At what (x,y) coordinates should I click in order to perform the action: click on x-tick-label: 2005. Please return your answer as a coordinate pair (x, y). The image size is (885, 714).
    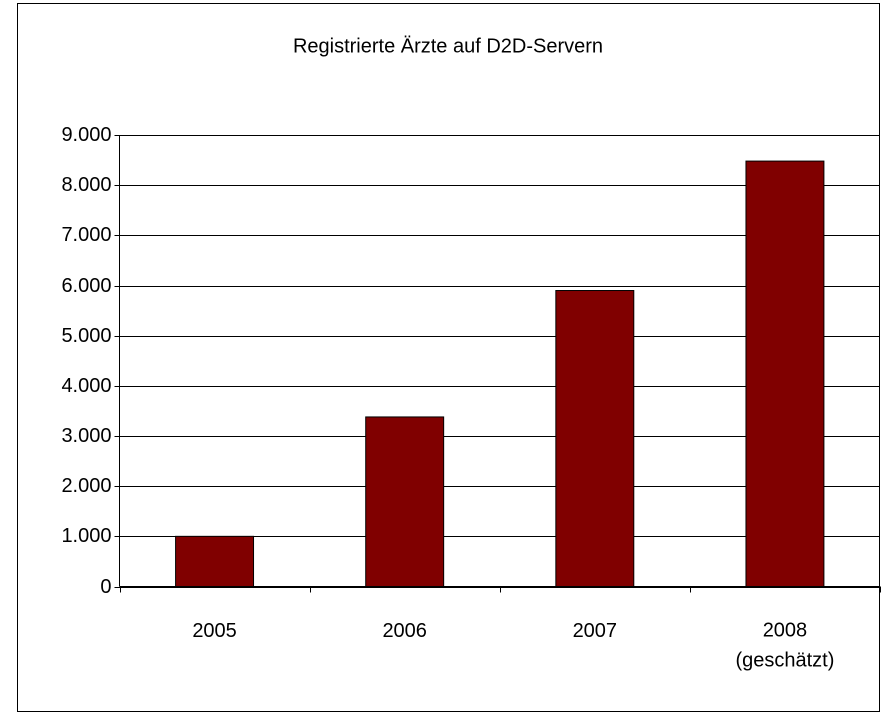
    Looking at the image, I should click on (214, 631).